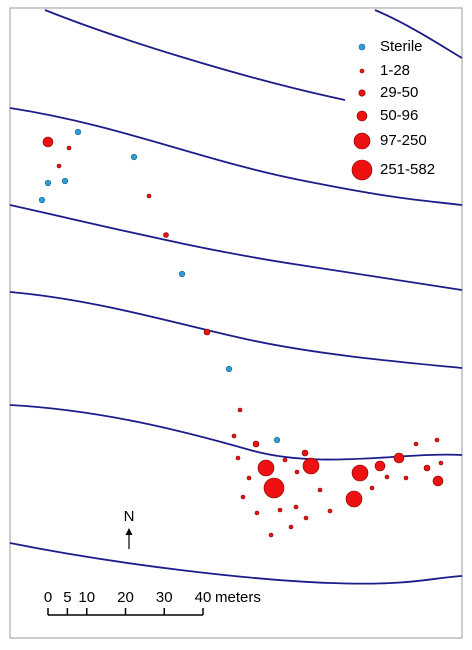 This screenshot has width=472, height=650. I want to click on scale-tick-label: 20, so click(125, 597).